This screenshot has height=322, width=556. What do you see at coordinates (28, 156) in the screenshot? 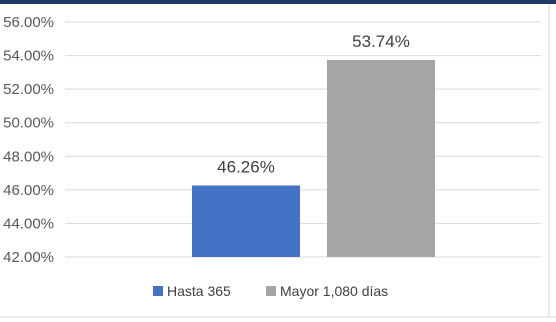
I see `y-tick-label: 48.00%` at bounding box center [28, 156].